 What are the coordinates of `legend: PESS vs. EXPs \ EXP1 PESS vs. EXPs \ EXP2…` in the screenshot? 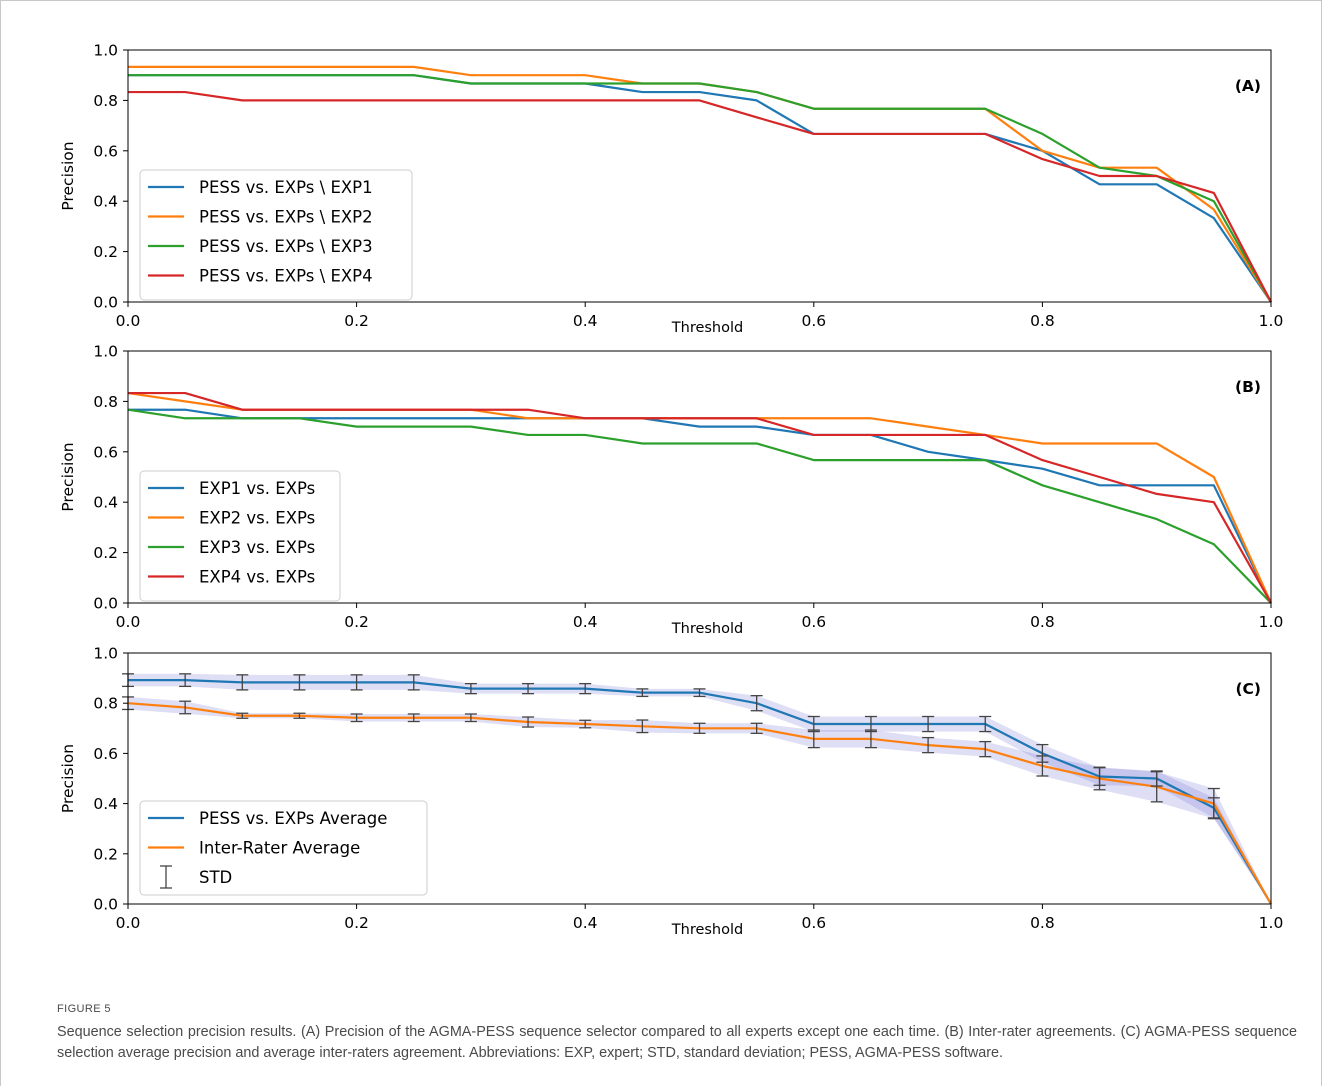 It's located at (276, 235).